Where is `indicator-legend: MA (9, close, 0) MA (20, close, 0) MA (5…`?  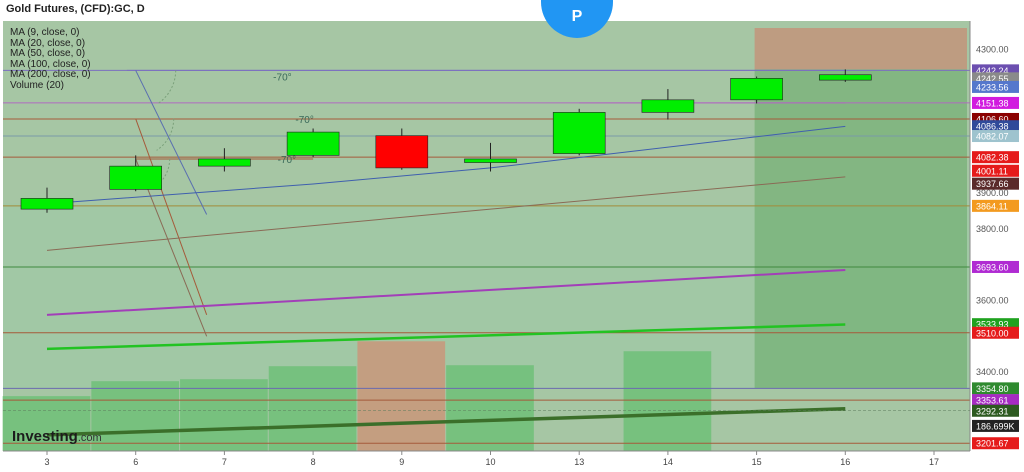
indicator-legend: MA (9, close, 0) MA (20, close, 0) MA (5… is located at coordinates (50, 59).